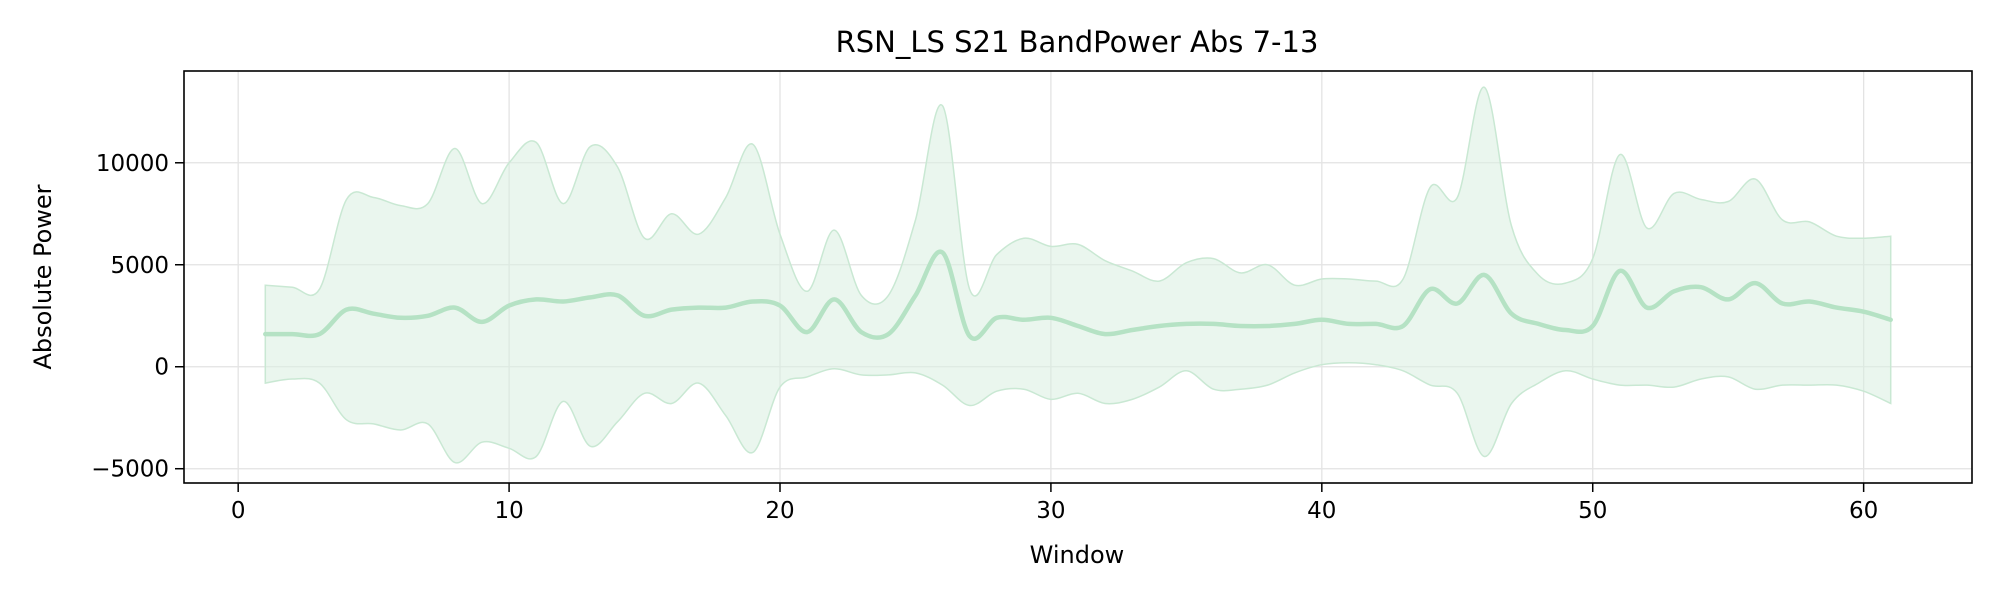 This screenshot has height=600, width=2000. Describe the element at coordinates (43, 276) in the screenshot. I see `y-axis-label: Absolute Power` at that location.